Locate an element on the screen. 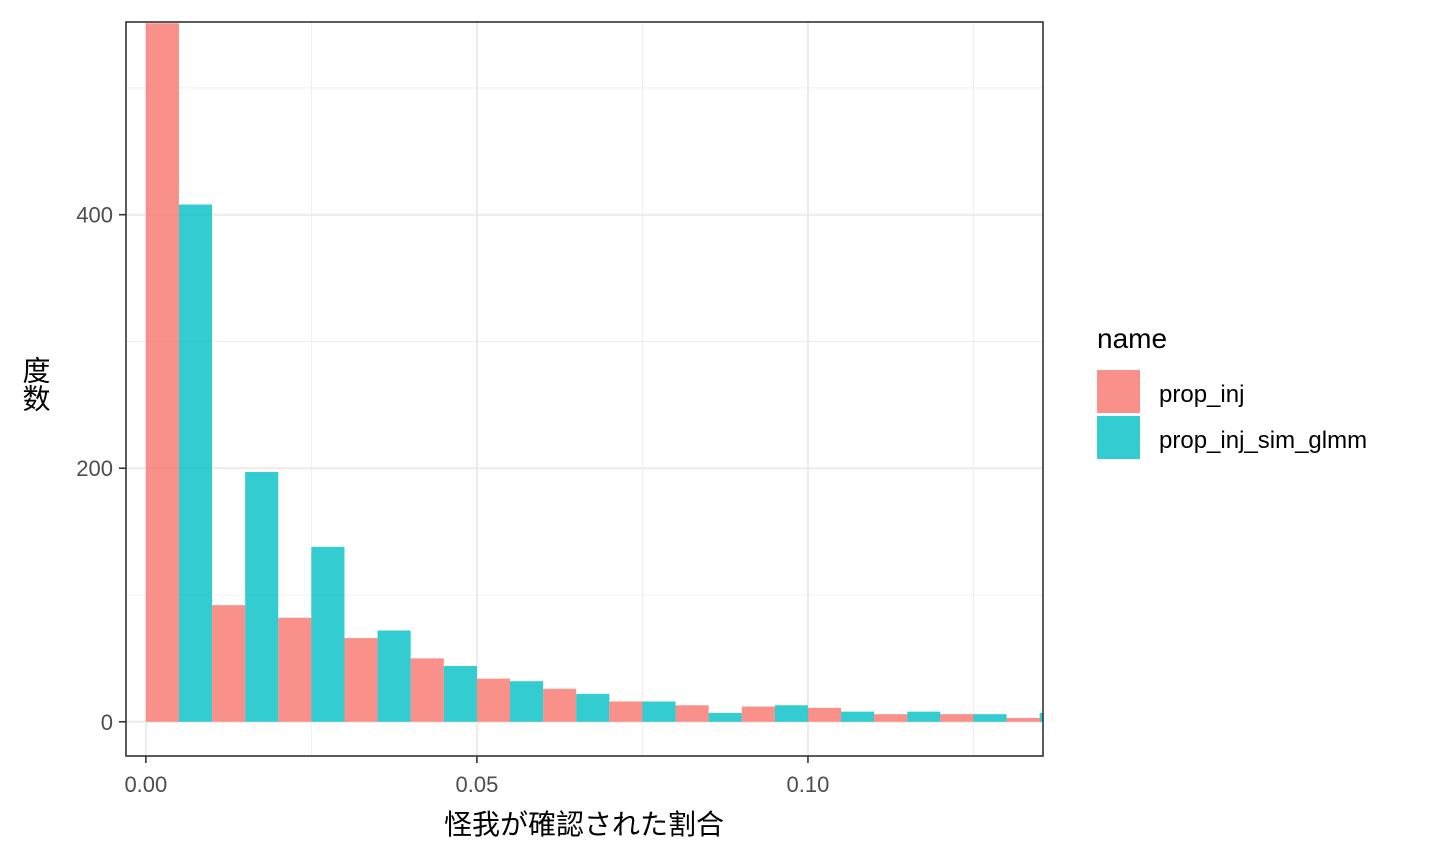 Image resolution: width=1440 pixels, height=864 pixels. legend: name prop_inj prop_inj_sim_glmm is located at coordinates (1232, 391).